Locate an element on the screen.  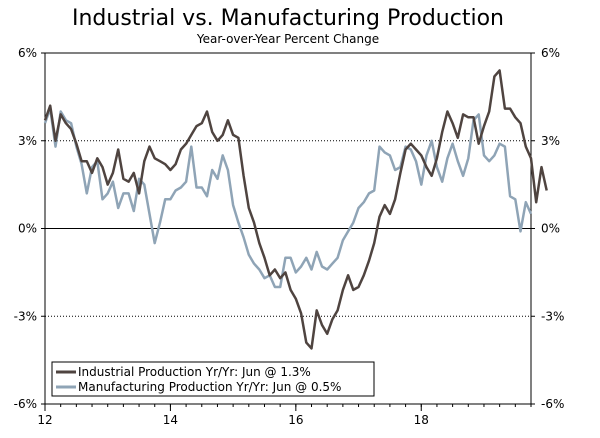
y-axis-right: 6% 3% 0% -3% -6% is located at coordinates (547, 228).